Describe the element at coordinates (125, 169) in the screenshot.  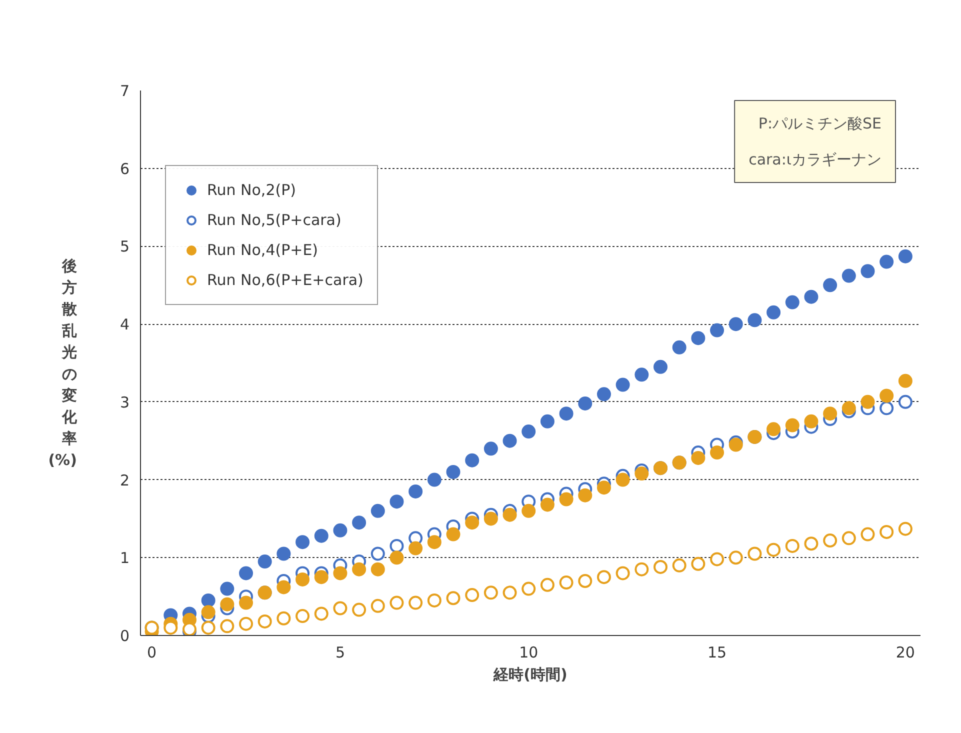
I see `y-tick-label: 6` at that location.